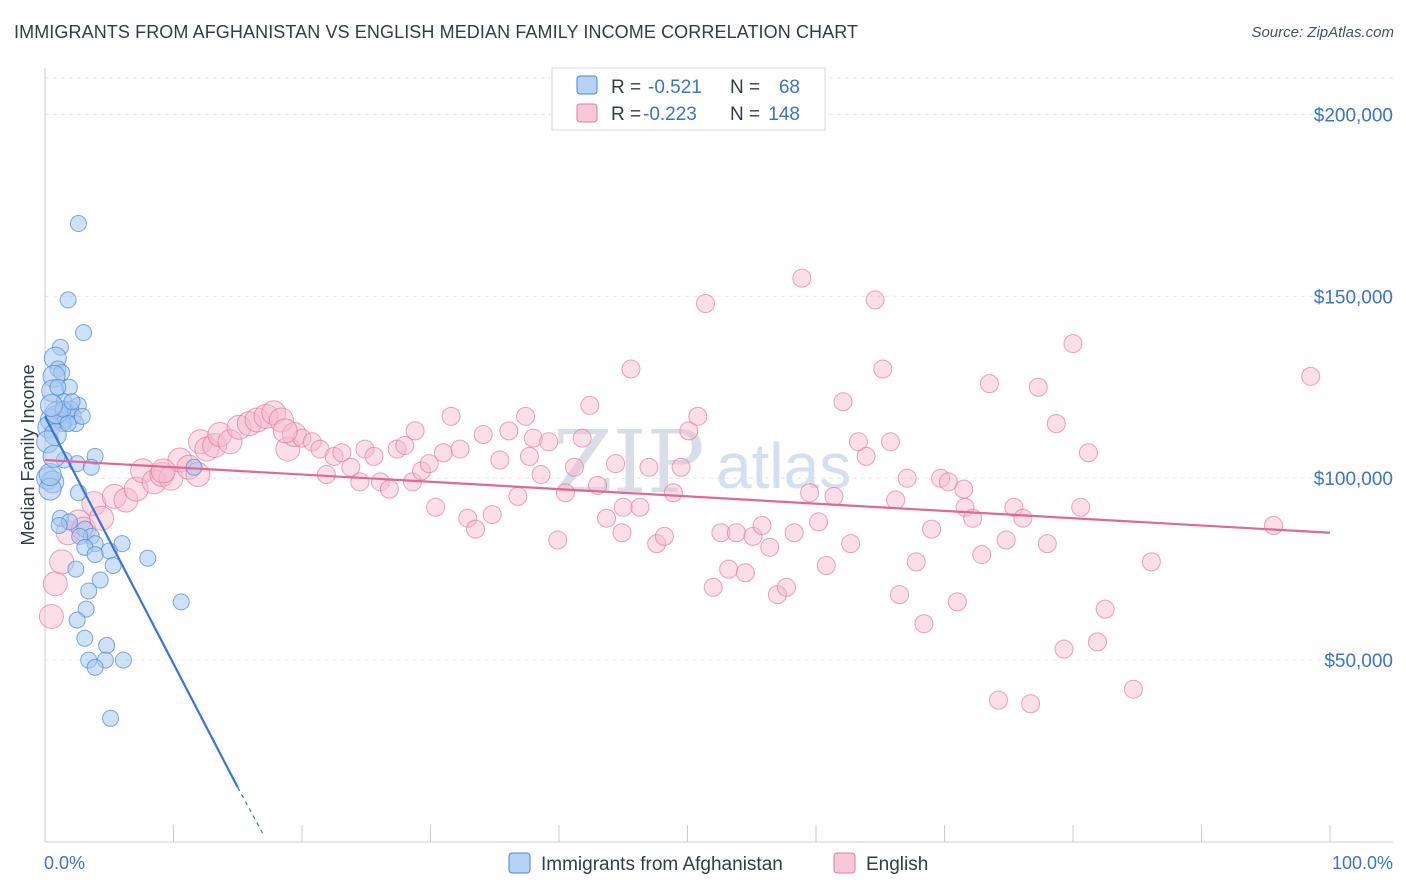 The image size is (1406, 892). What do you see at coordinates (745, 114) in the screenshot?
I see `stats-n-label-english: N =` at bounding box center [745, 114].